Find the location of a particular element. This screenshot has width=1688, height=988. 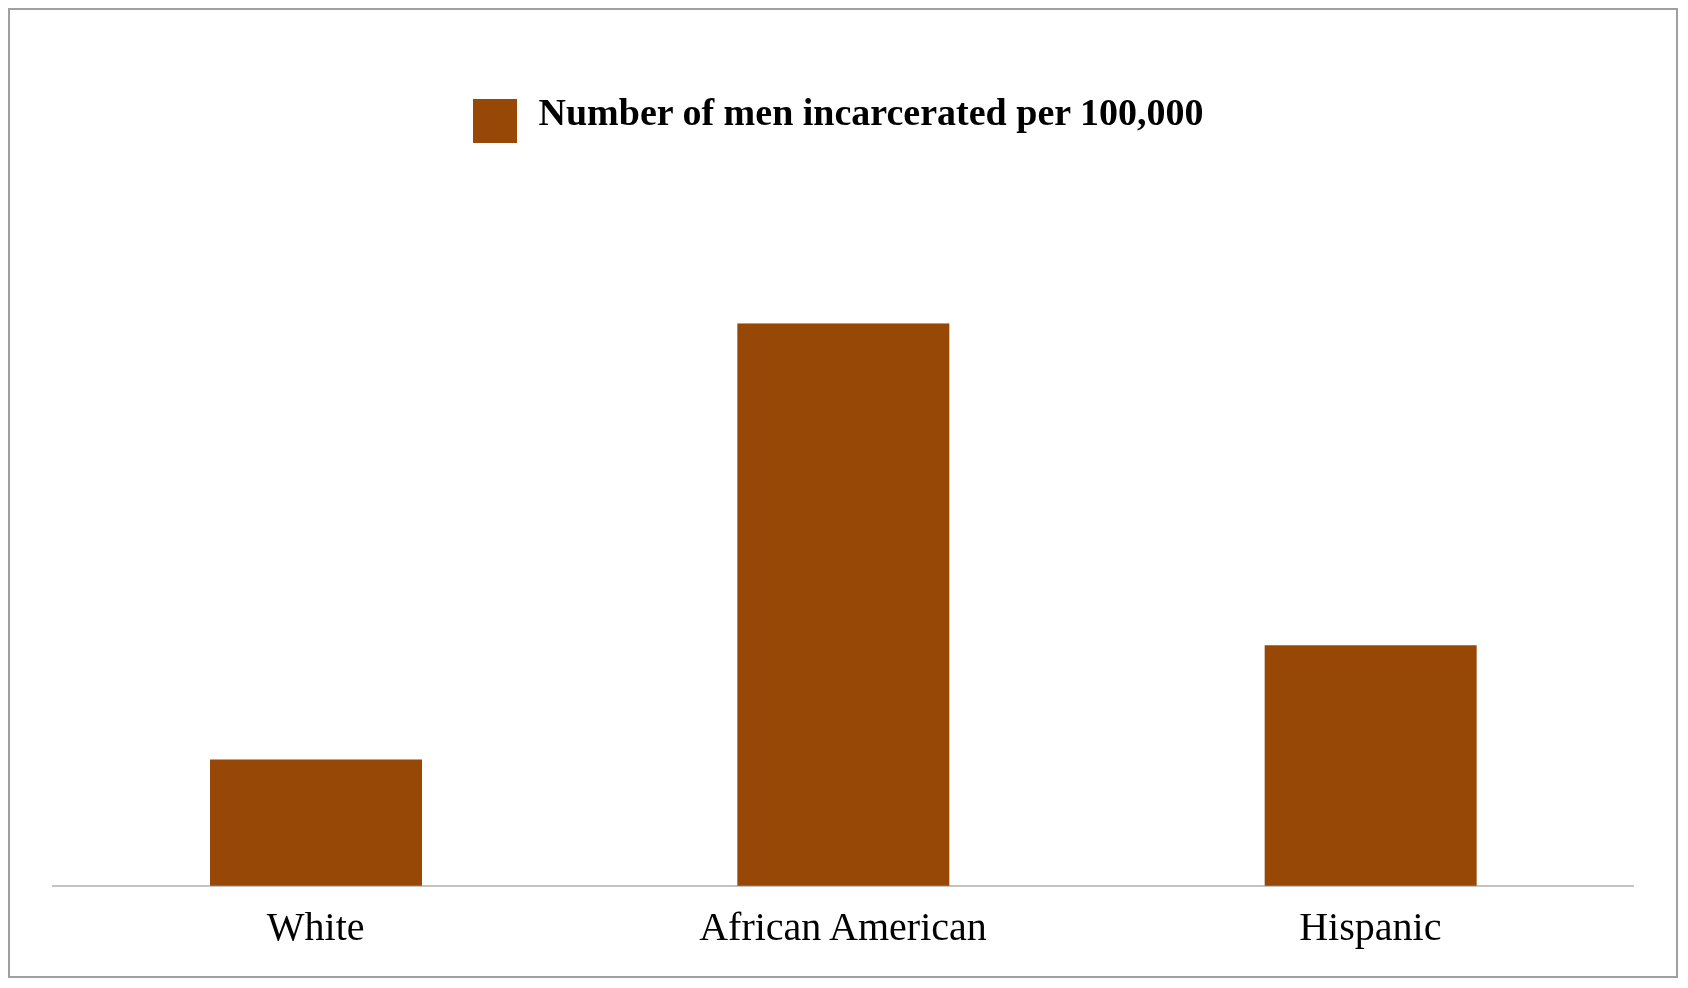

x-tick-label: African American is located at coordinates (843, 927).